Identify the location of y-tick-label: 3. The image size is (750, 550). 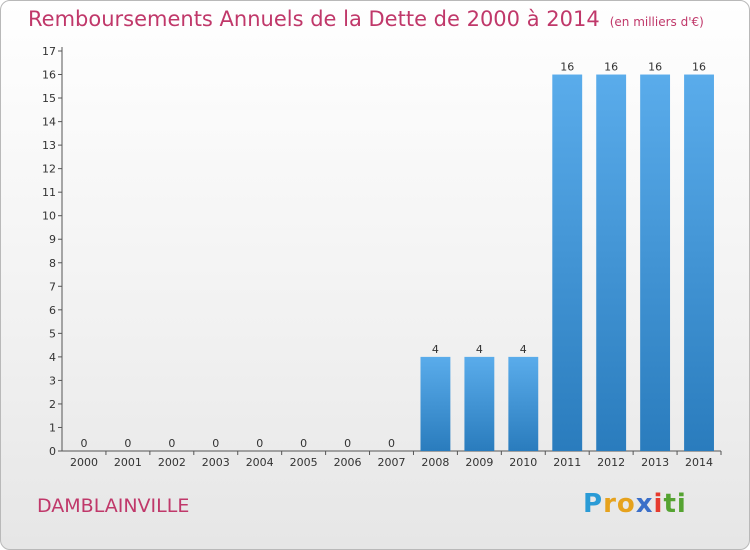
(52, 380).